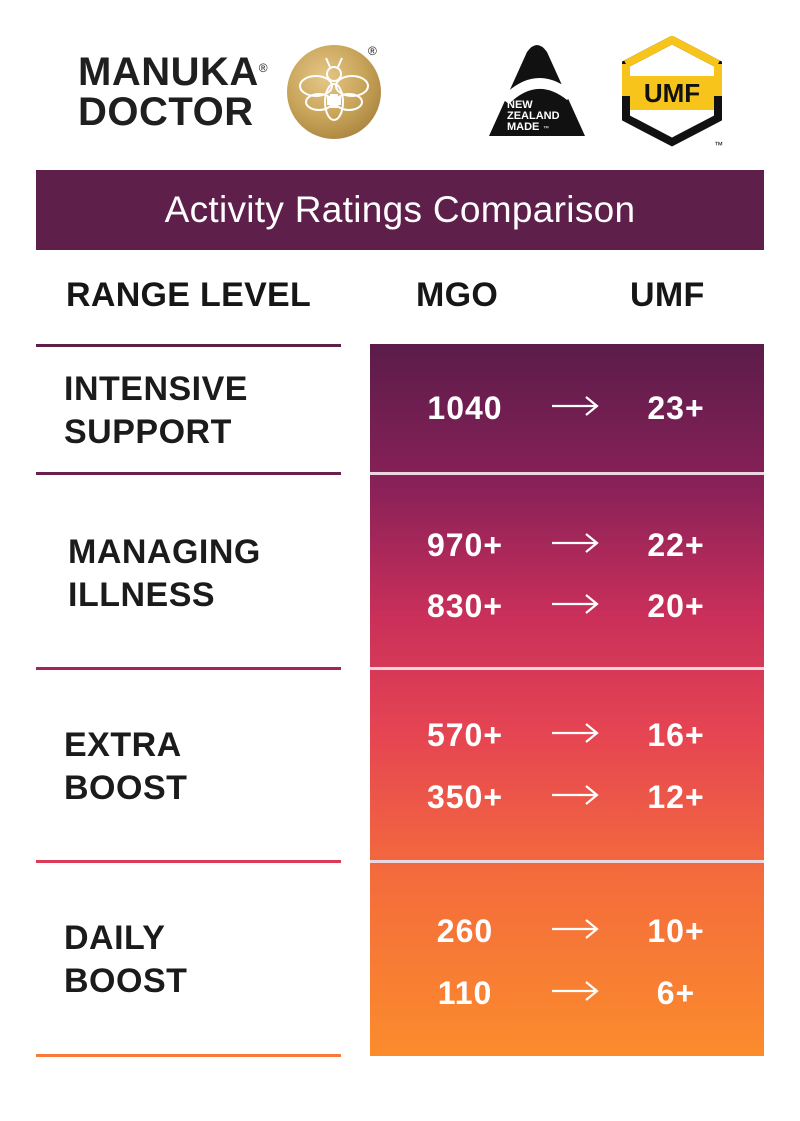 Image resolution: width=800 pixels, height=1121 pixels. I want to click on umf-hexagon-badge-icon: UMF ™, so click(672, 93).